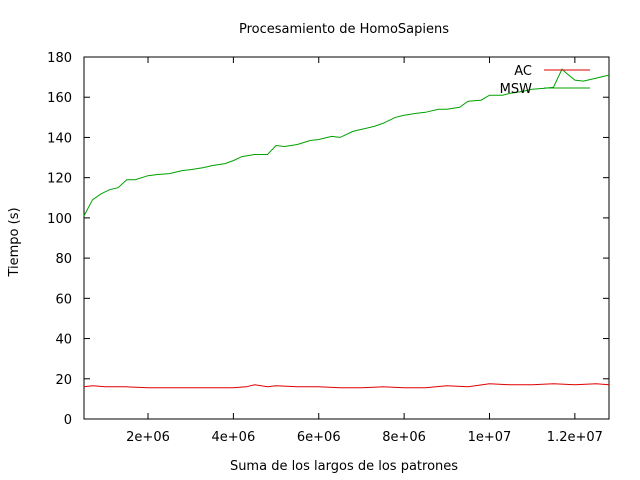  I want to click on y-tick-label: 0, so click(68, 420).